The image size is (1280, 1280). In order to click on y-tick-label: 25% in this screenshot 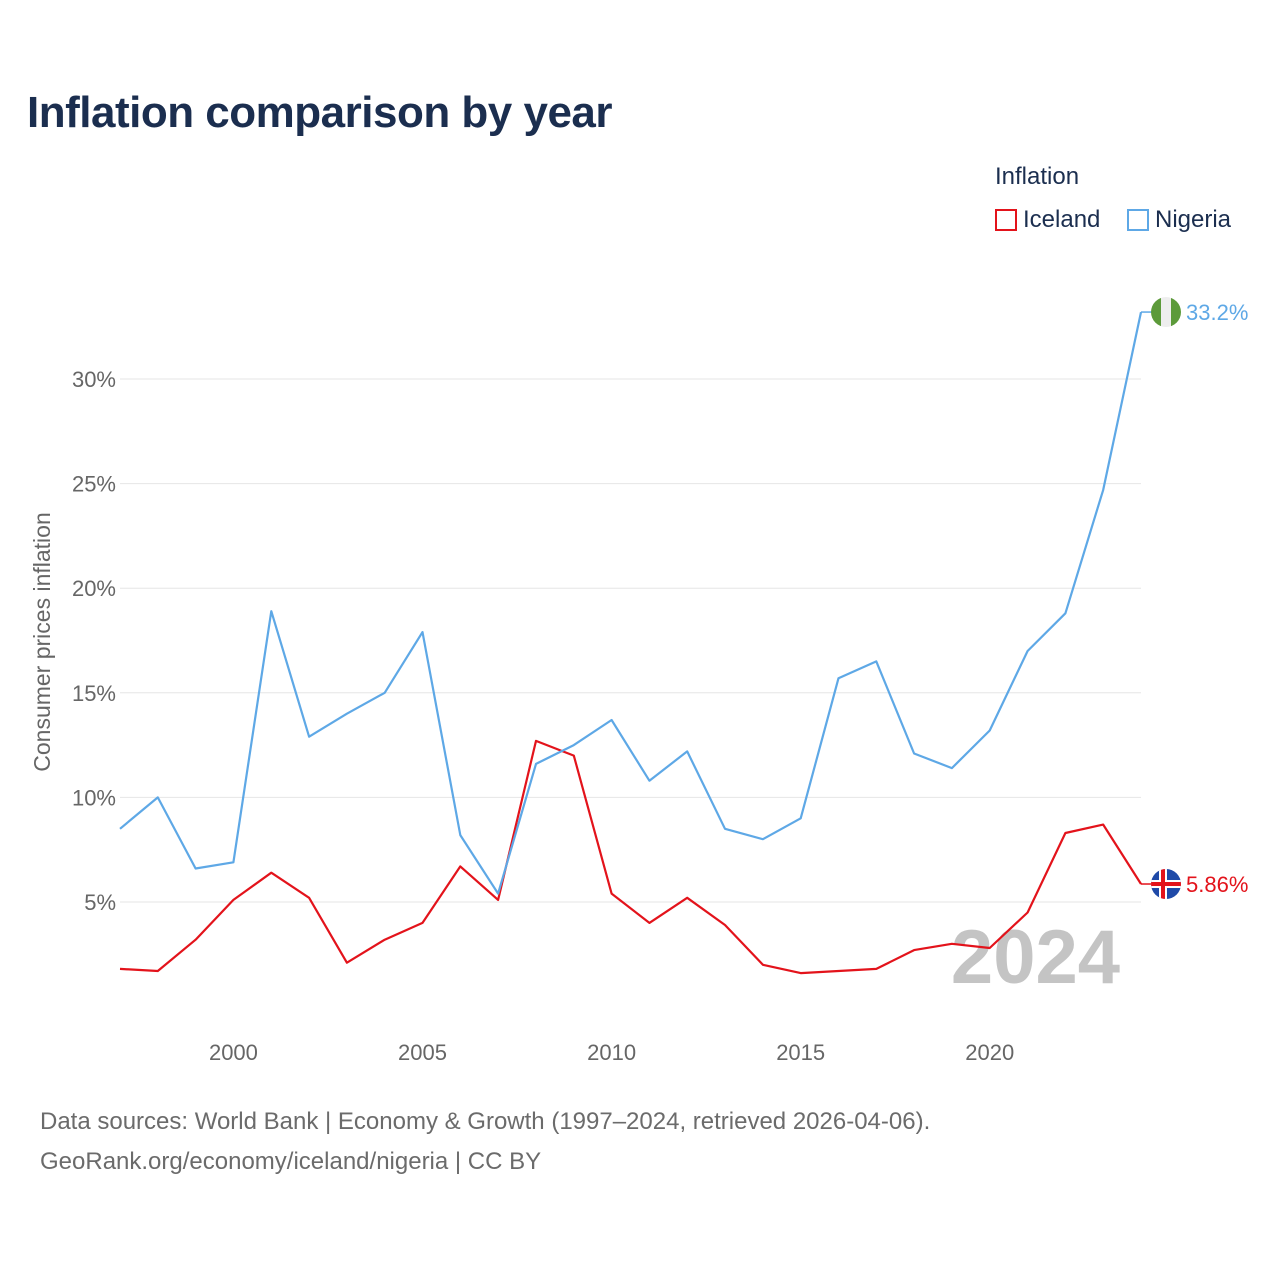, I will do `click(94, 484)`.